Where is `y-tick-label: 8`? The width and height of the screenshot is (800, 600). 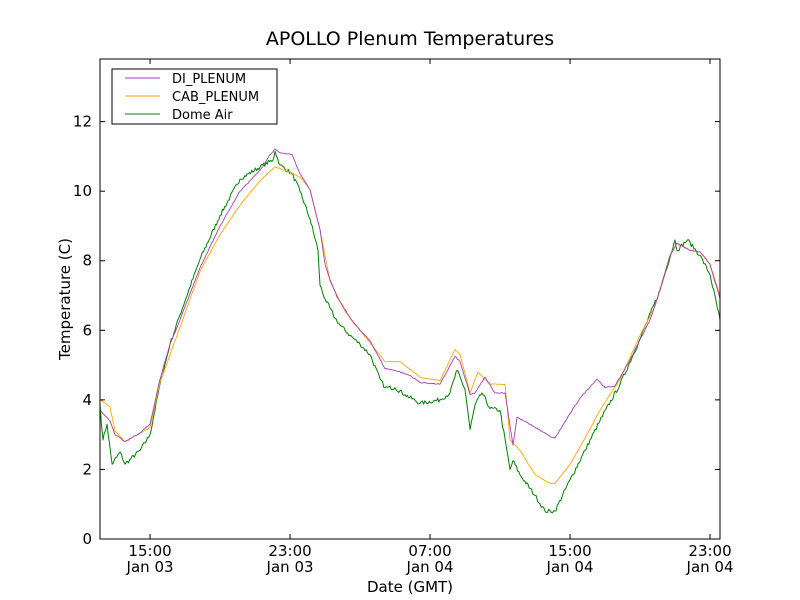 y-tick-label: 8 is located at coordinates (87, 261).